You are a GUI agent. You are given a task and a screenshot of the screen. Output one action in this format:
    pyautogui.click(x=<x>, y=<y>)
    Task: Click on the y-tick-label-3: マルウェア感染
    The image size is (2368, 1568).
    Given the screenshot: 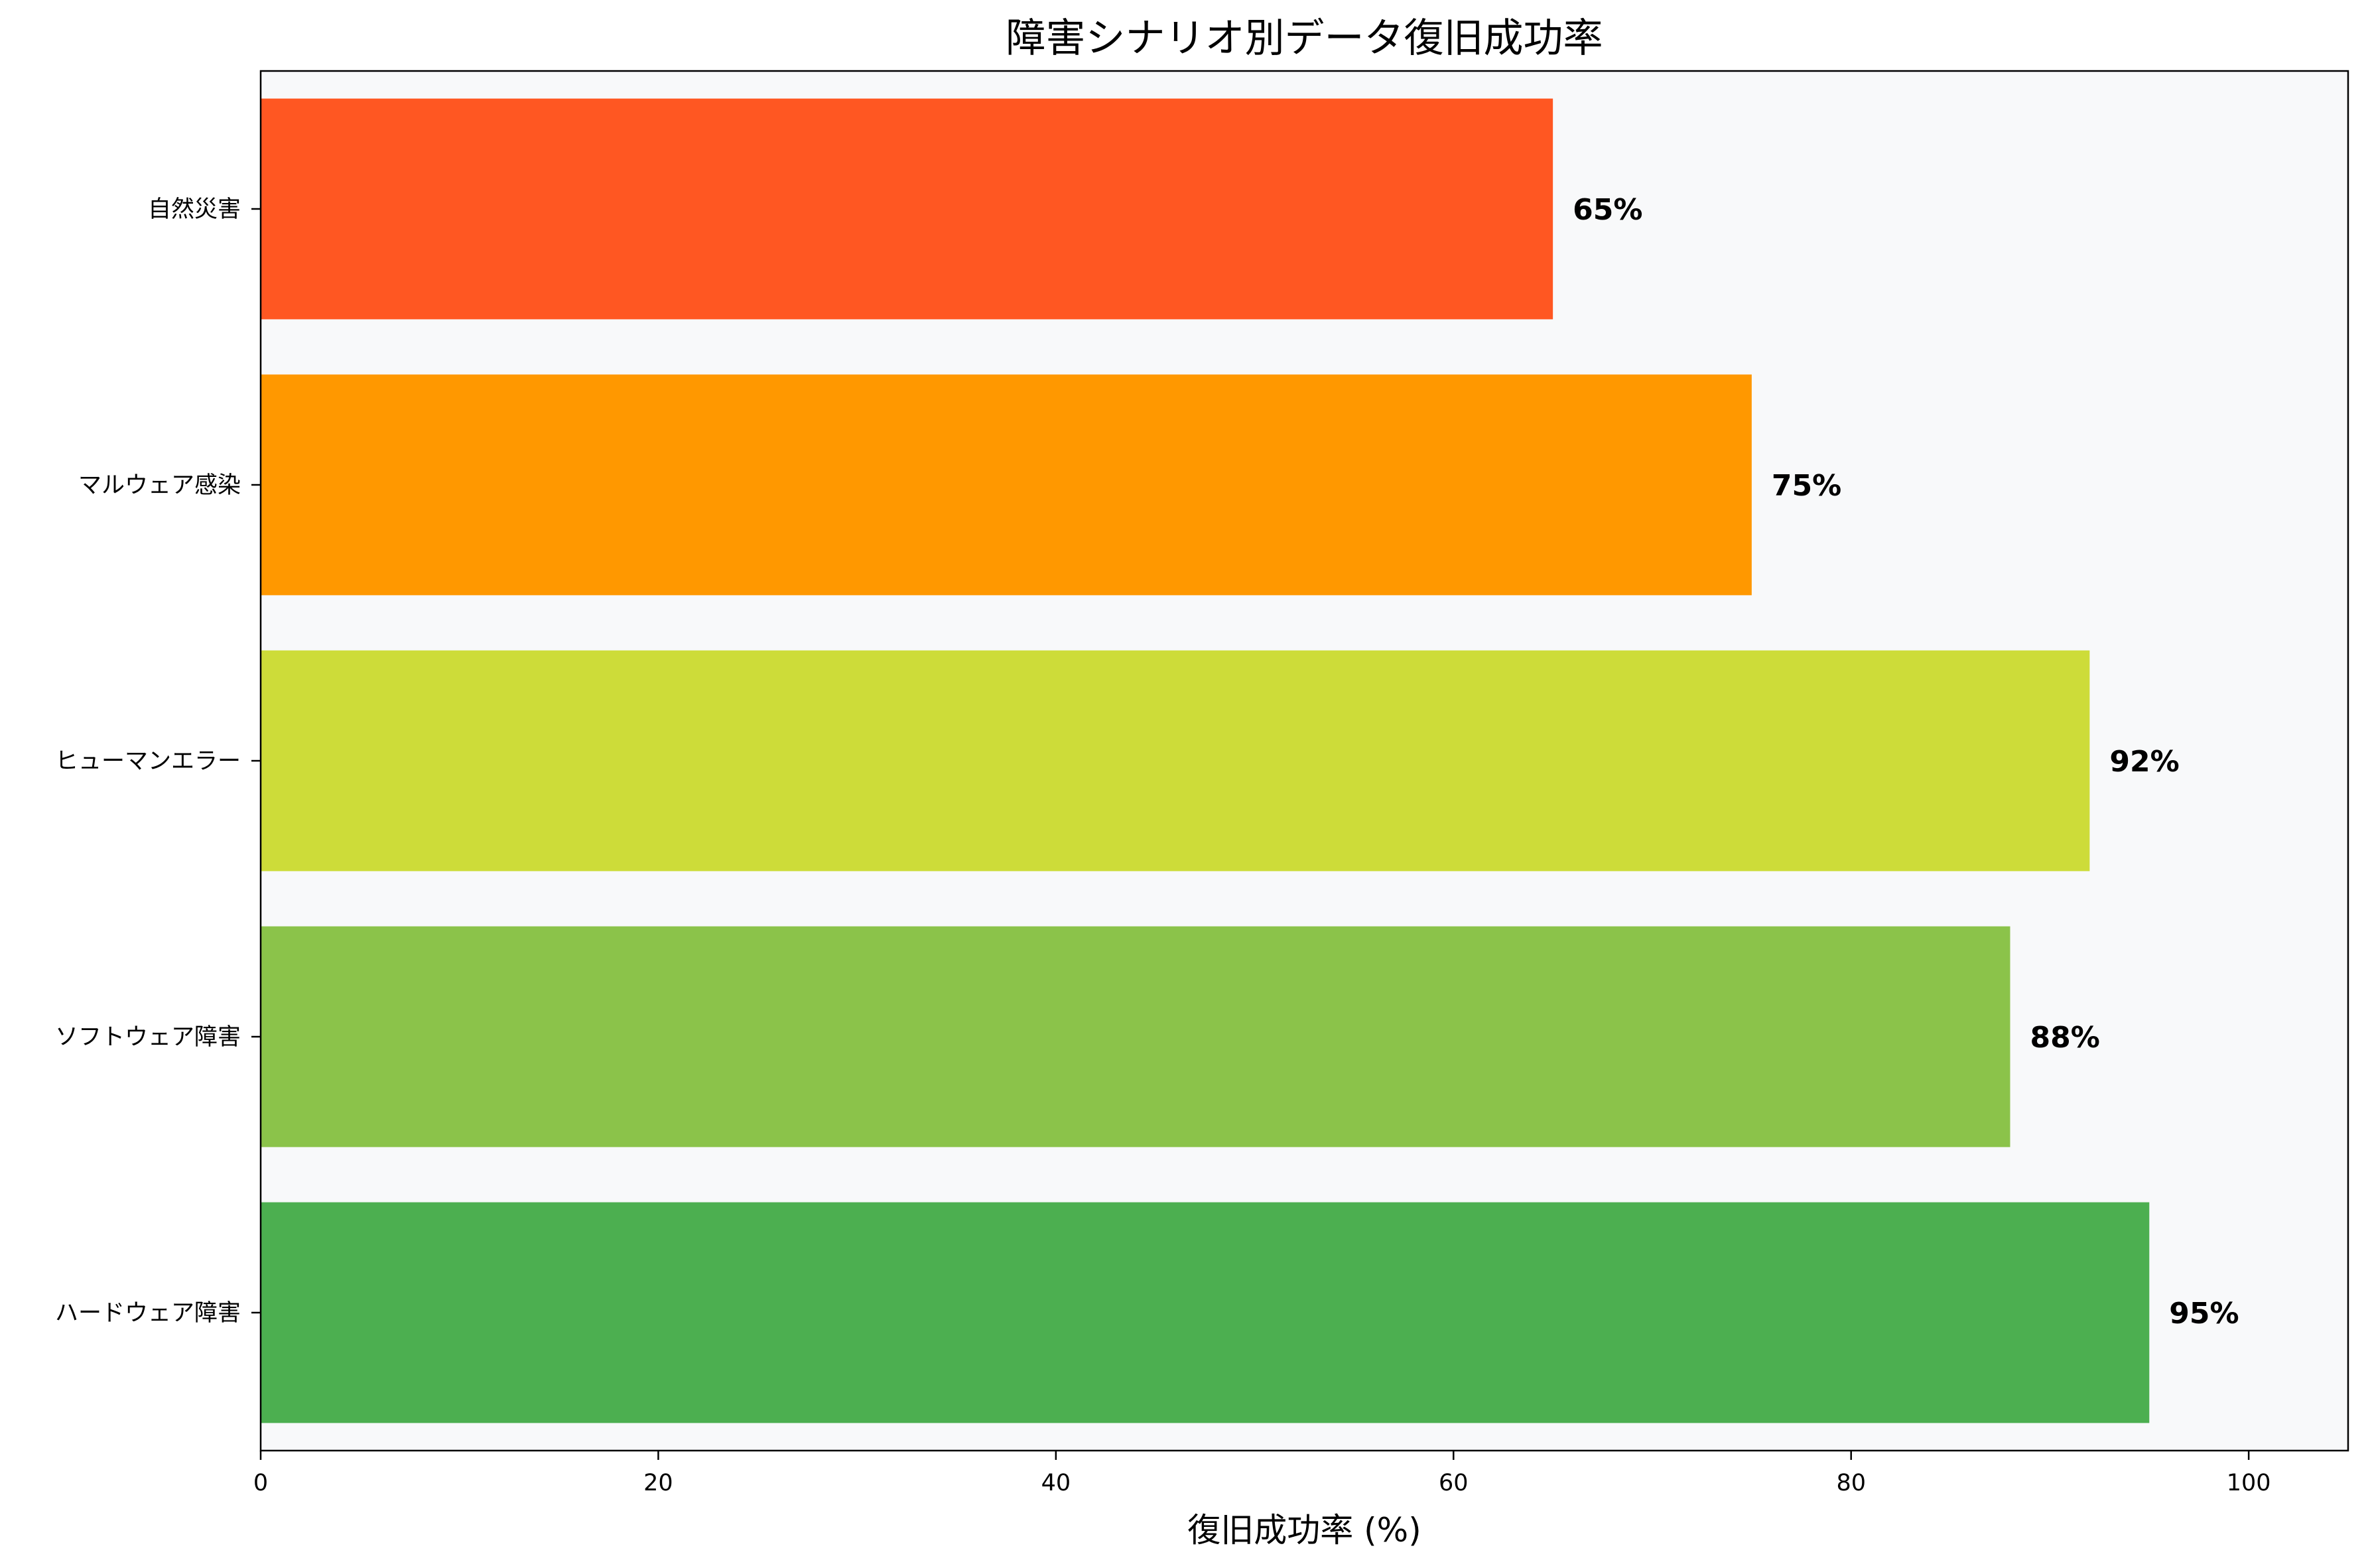 What is the action you would take?
    pyautogui.click(x=159, y=485)
    